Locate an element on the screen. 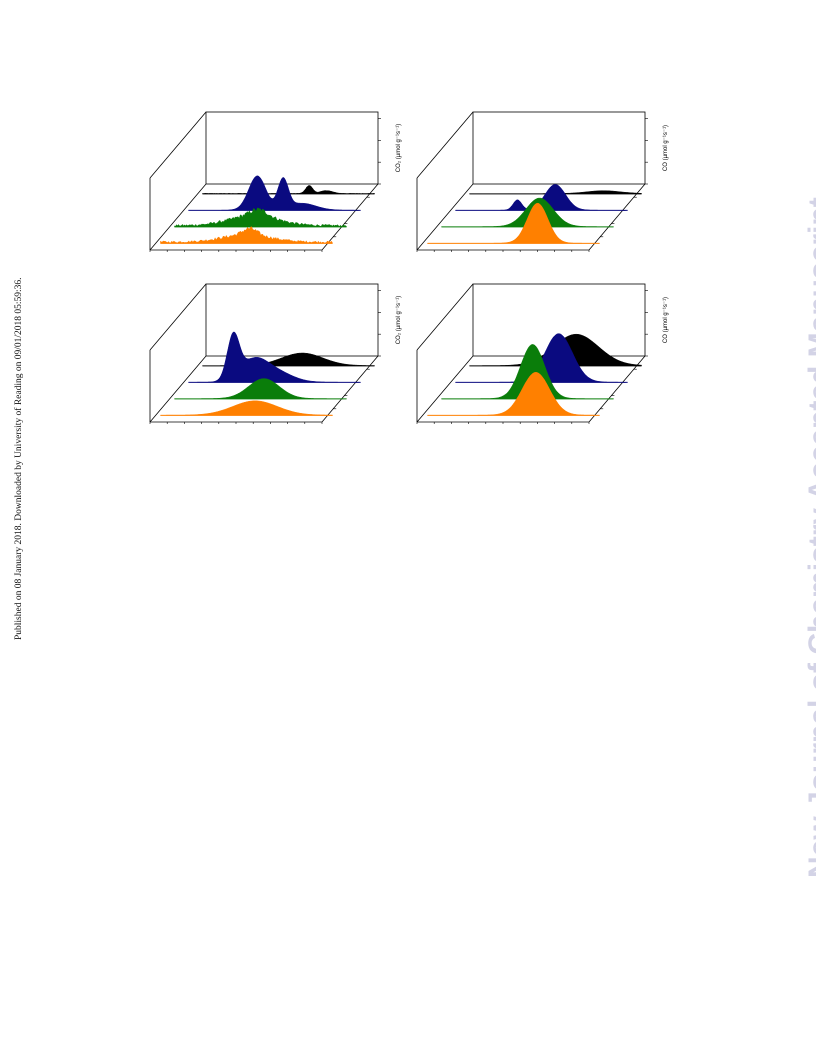 This screenshot has height=1056, width=816. panel-top-right: CO (µmol g⁻¹s⁻¹) is located at coordinates (542, 181).